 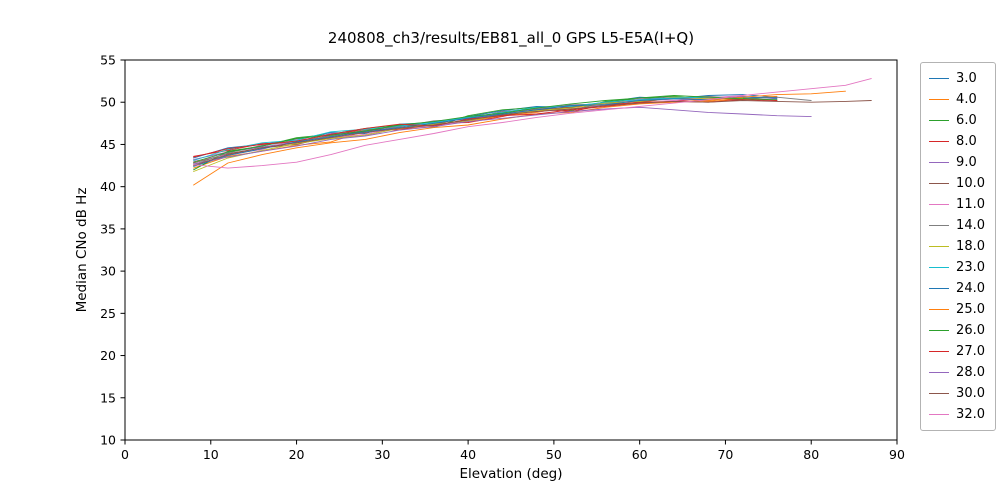 I want to click on legend-item: 24.0, so click(x=957, y=288).